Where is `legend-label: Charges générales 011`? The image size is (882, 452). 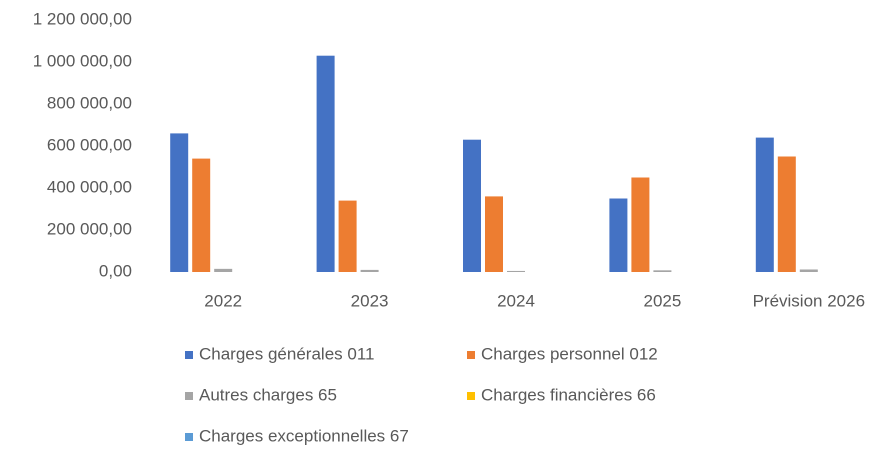 legend-label: Charges générales 011 is located at coordinates (286, 353).